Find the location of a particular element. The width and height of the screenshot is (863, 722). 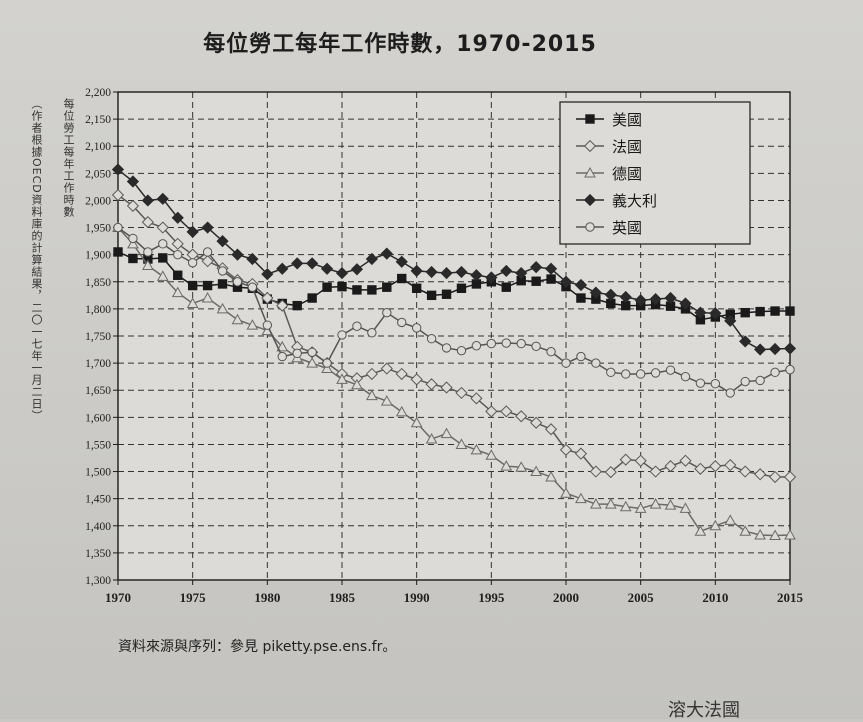

y-tick-label: 1,500 is located at coordinates (98, 473).